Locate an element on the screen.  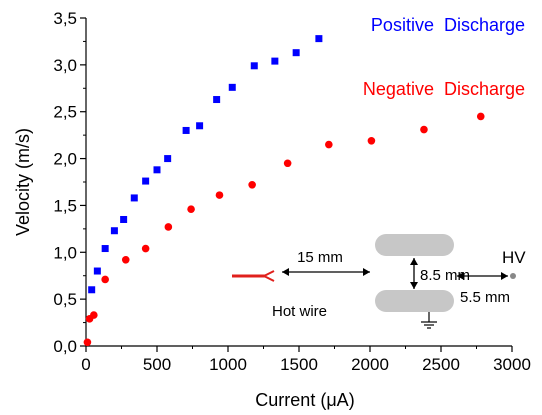
hv-gap-label: 5.5 mm is located at coordinates (485, 297).